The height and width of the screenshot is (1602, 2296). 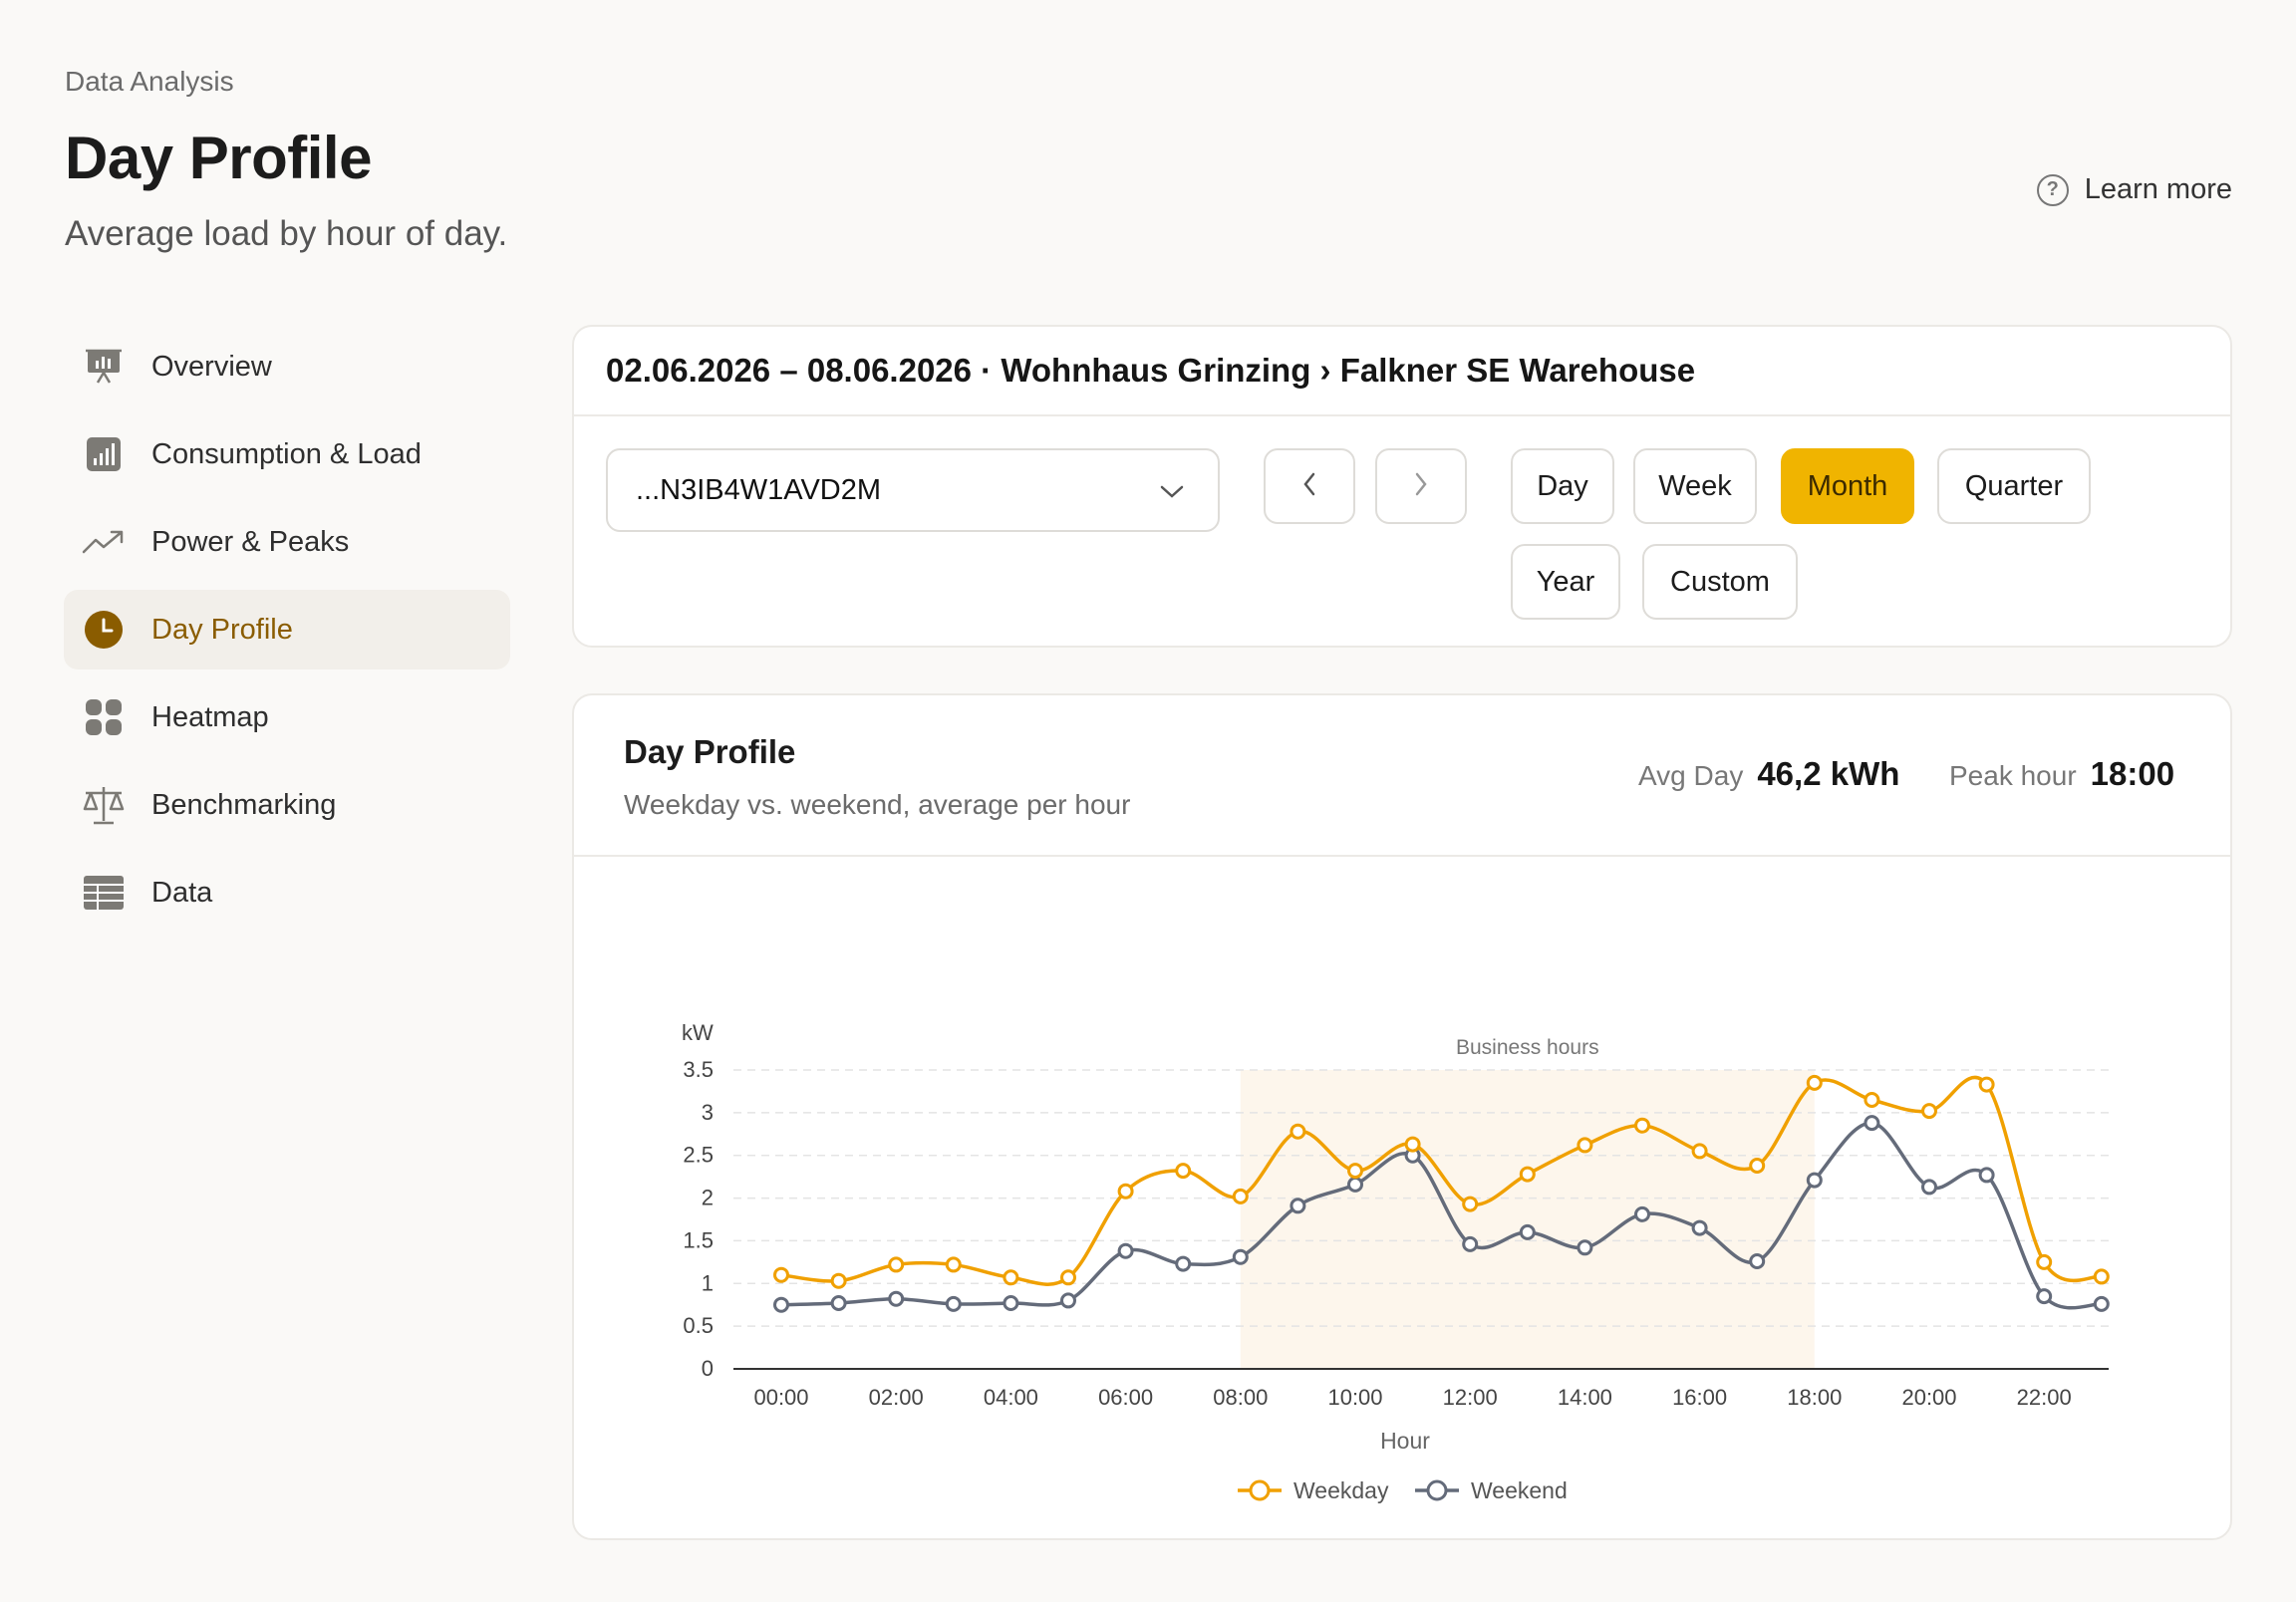 I want to click on sidebar-item-benchmarking: Benchmarking, so click(x=287, y=805).